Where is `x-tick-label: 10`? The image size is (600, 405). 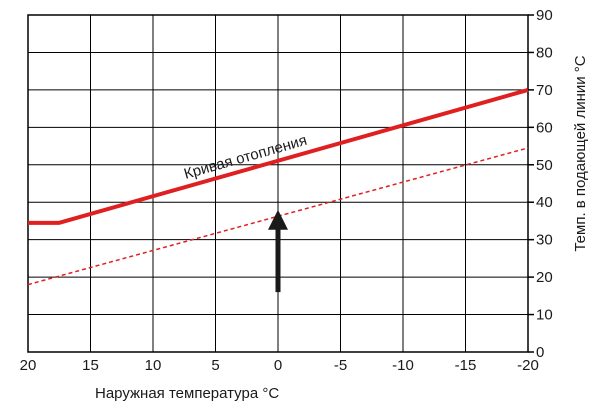 x-tick-label: 10 is located at coordinates (153, 365).